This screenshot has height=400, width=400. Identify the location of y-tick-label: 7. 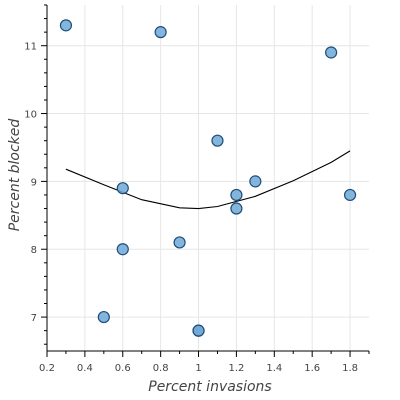
(34, 318).